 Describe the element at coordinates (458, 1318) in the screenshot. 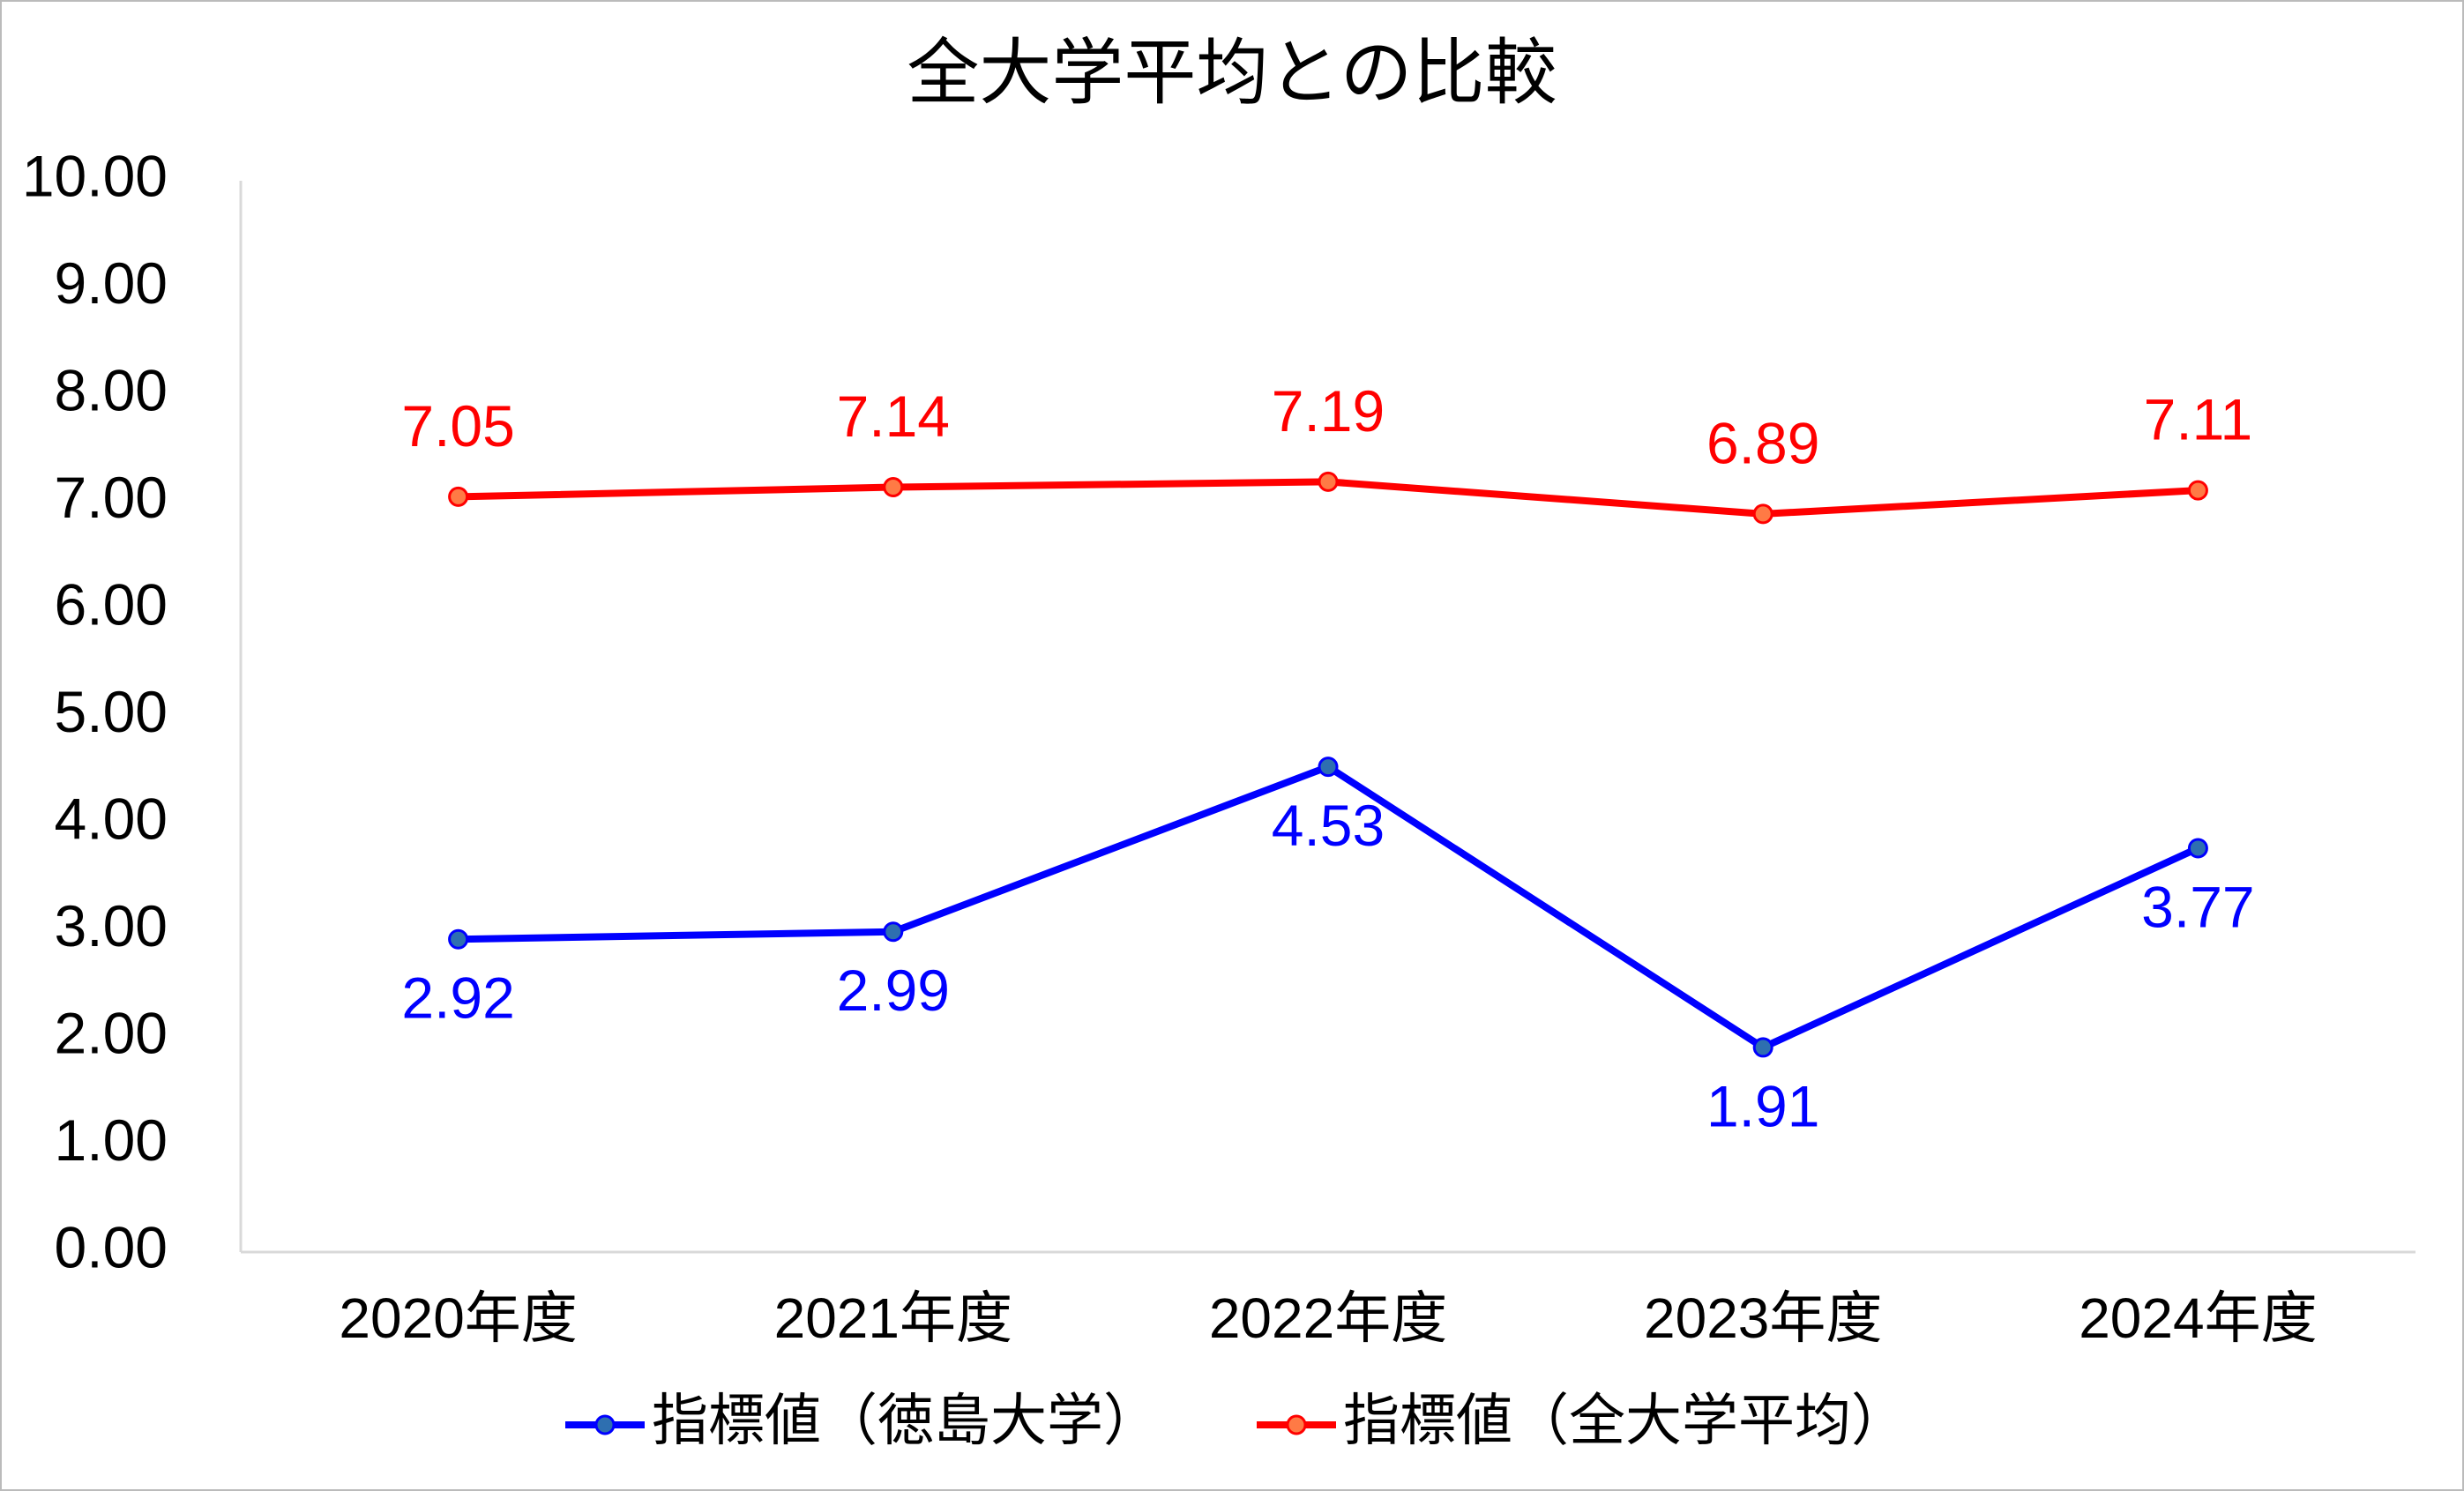

I see `x-tick-label: 2020年度` at that location.